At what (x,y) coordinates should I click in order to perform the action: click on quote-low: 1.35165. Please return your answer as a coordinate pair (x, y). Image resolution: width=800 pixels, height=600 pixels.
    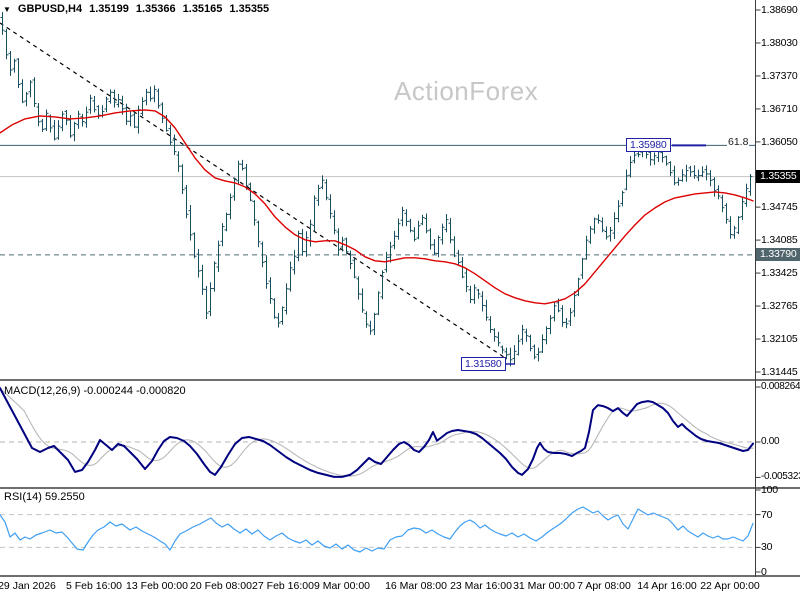
    Looking at the image, I should click on (202, 9).